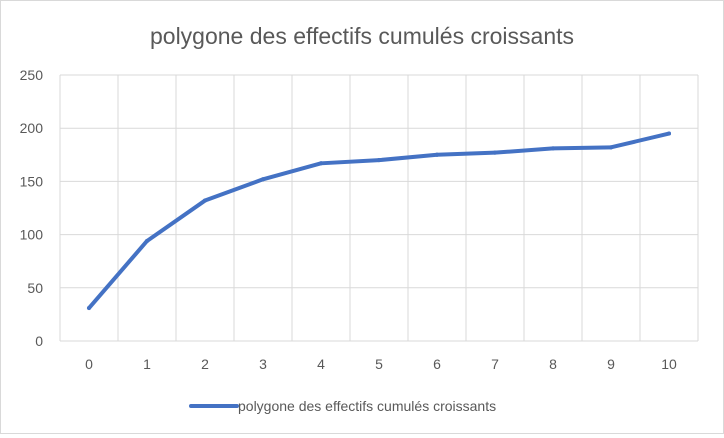 This screenshot has width=724, height=438. I want to click on y-axis-tick-labels: 0 50 100 150 200 250, so click(32, 208).